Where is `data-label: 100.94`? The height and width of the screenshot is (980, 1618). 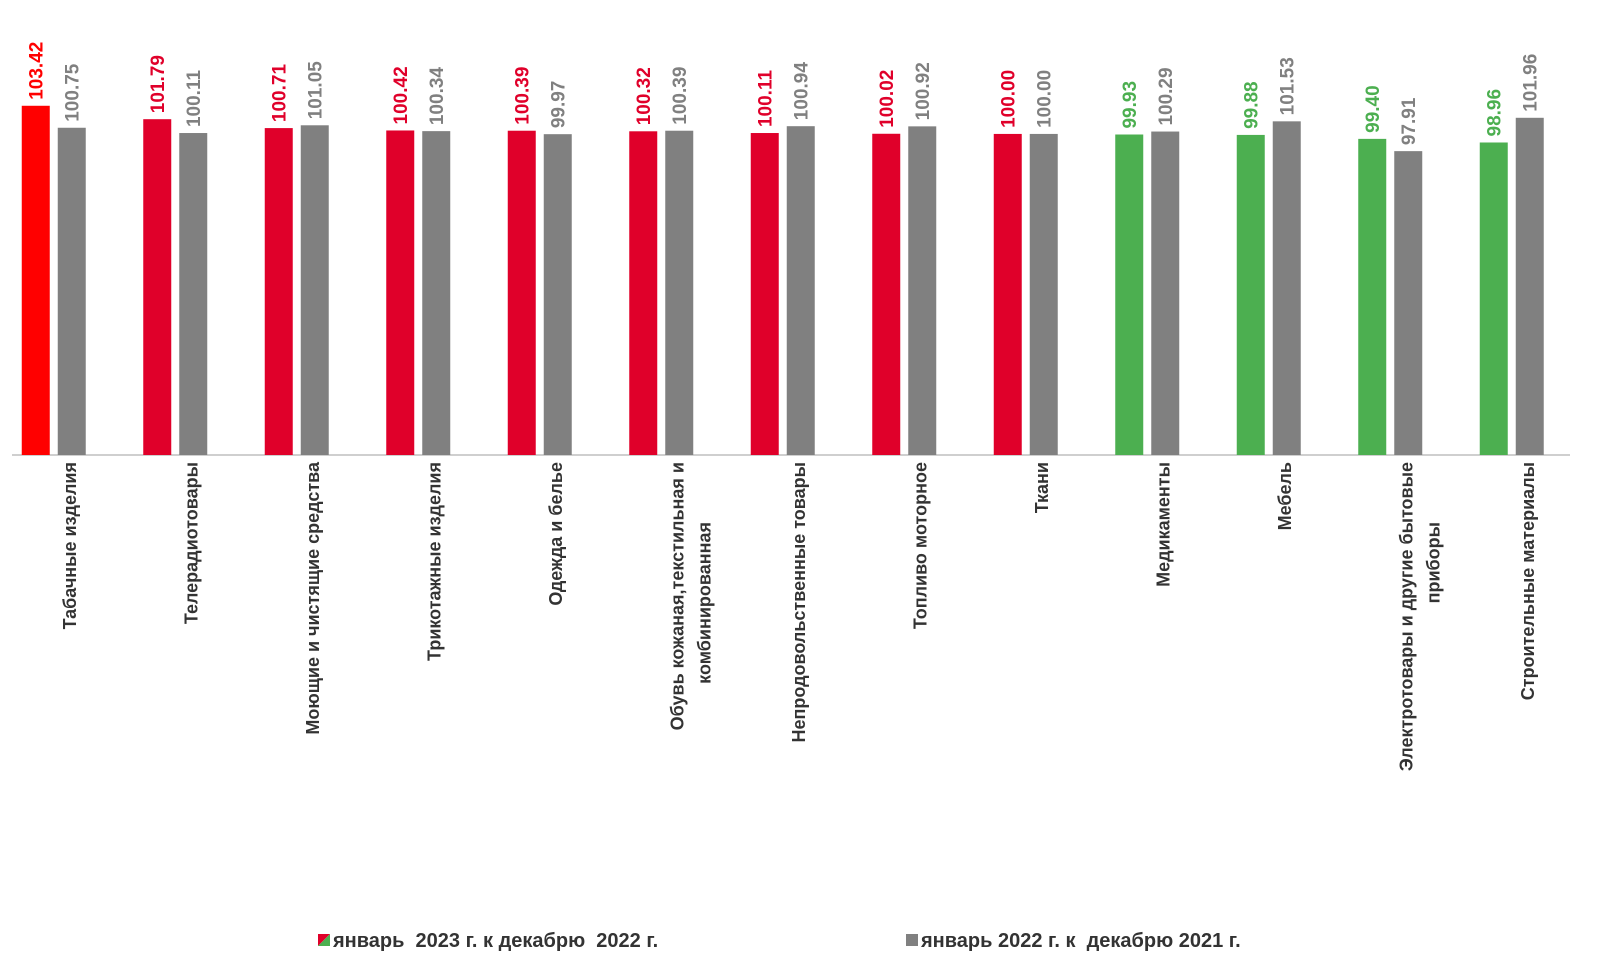
data-label: 100.94 is located at coordinates (802, 91).